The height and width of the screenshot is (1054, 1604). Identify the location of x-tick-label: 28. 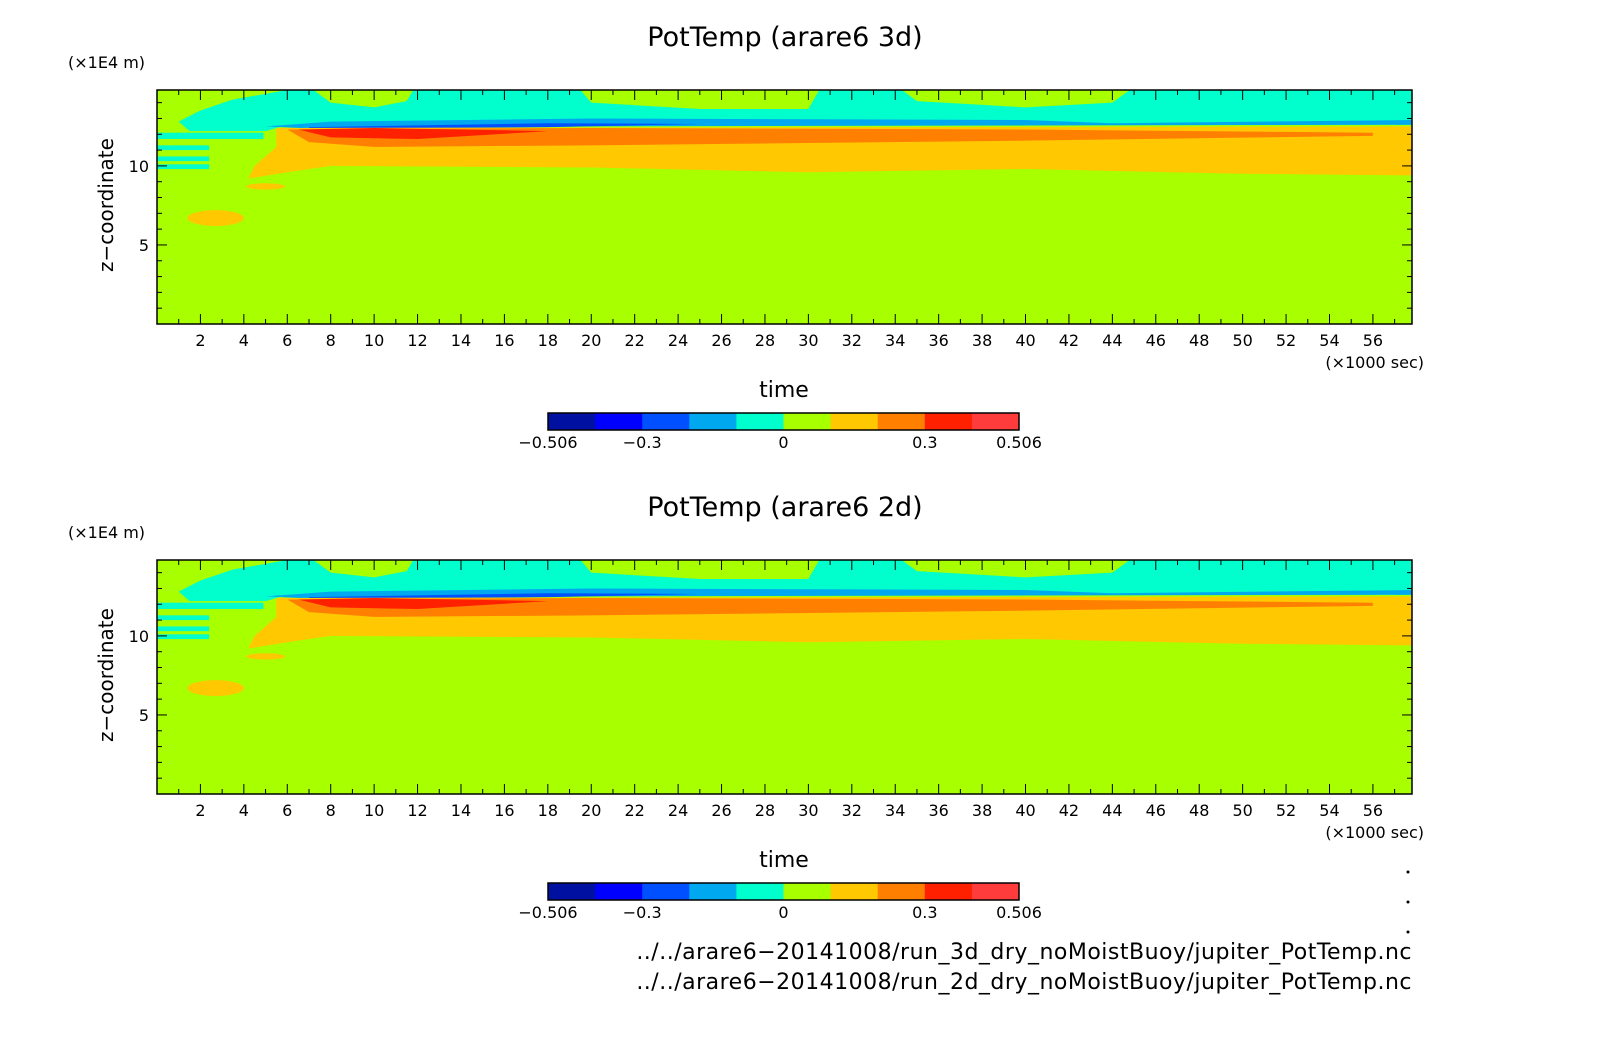
(765, 340).